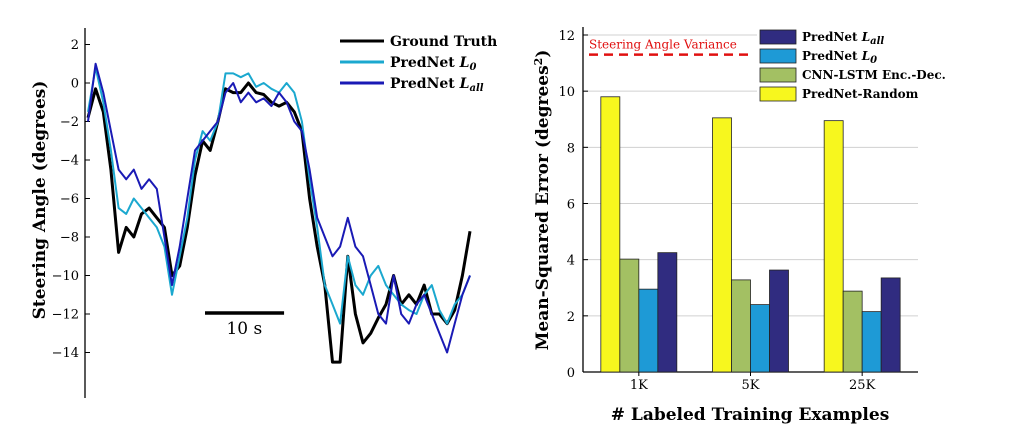 The width and height of the screenshot is (1026, 432). Describe the element at coordinates (571, 261) in the screenshot. I see `y-tick-label: 4` at that location.